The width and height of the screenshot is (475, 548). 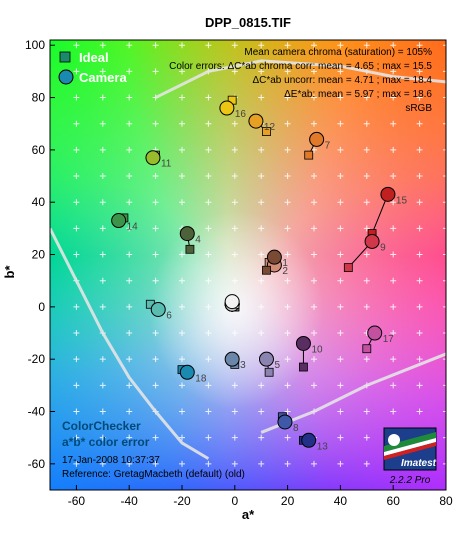 I want to click on stat-colorspace: sRGB, so click(x=418, y=108).